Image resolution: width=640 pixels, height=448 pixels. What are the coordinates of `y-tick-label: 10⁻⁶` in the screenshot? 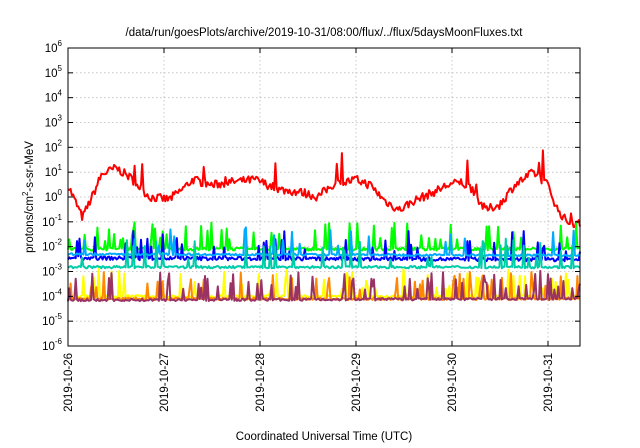 It's located at (52, 345).